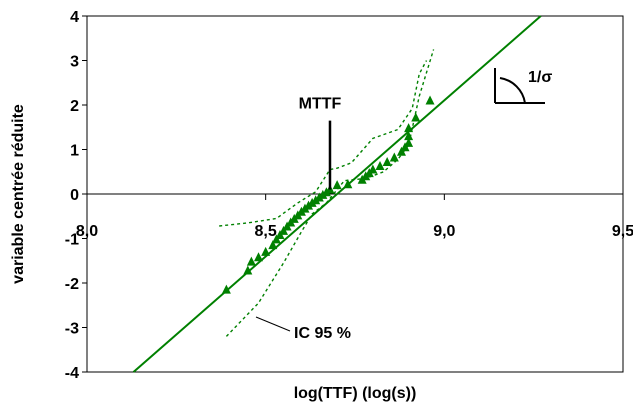  I want to click on ic-label: IC 95 %, so click(322, 333).